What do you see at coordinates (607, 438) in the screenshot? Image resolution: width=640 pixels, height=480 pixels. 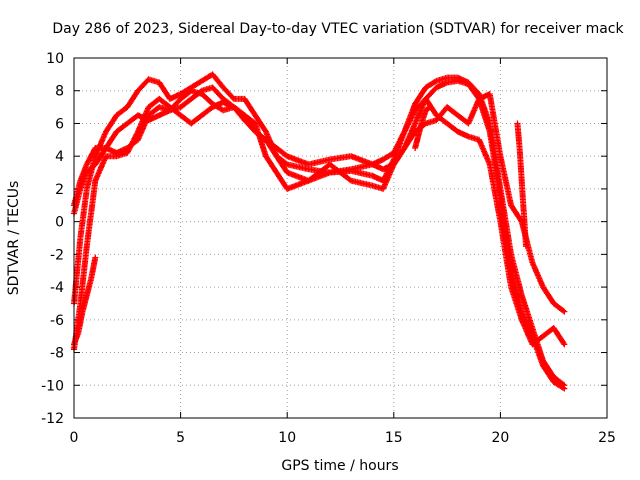 I see `x-tick-label: 25` at bounding box center [607, 438].